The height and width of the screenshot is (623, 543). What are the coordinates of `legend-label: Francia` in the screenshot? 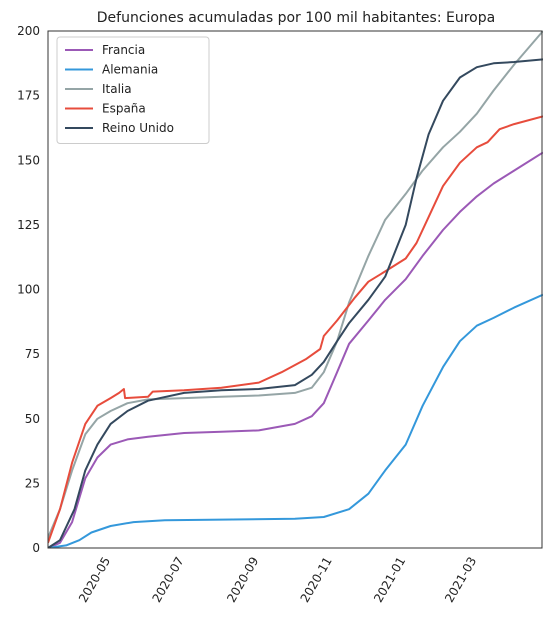 It's located at (123, 50).